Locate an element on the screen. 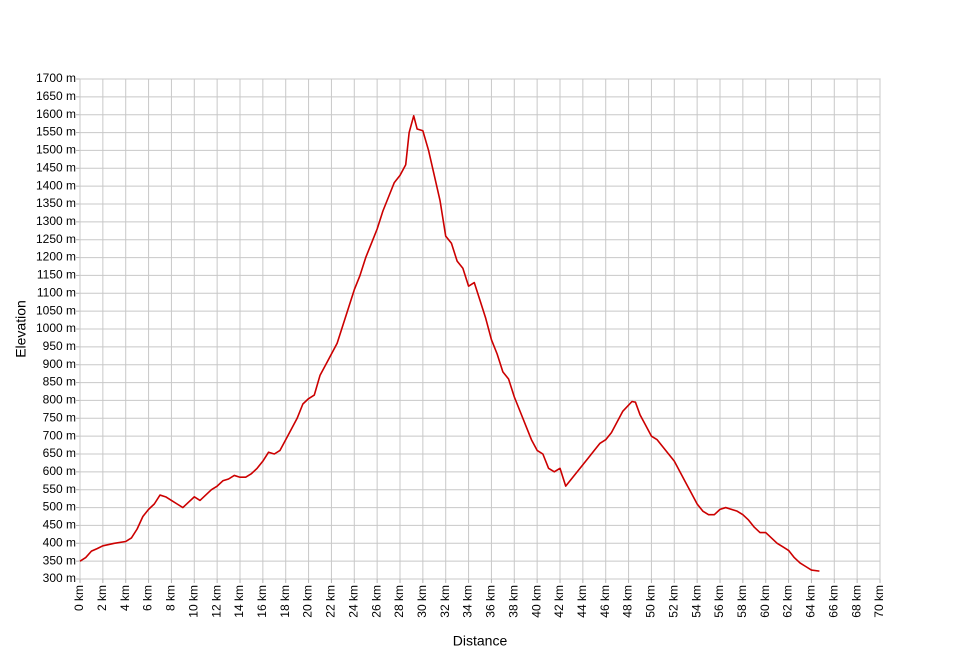  x-tick-label: 6 km is located at coordinates (148, 598).